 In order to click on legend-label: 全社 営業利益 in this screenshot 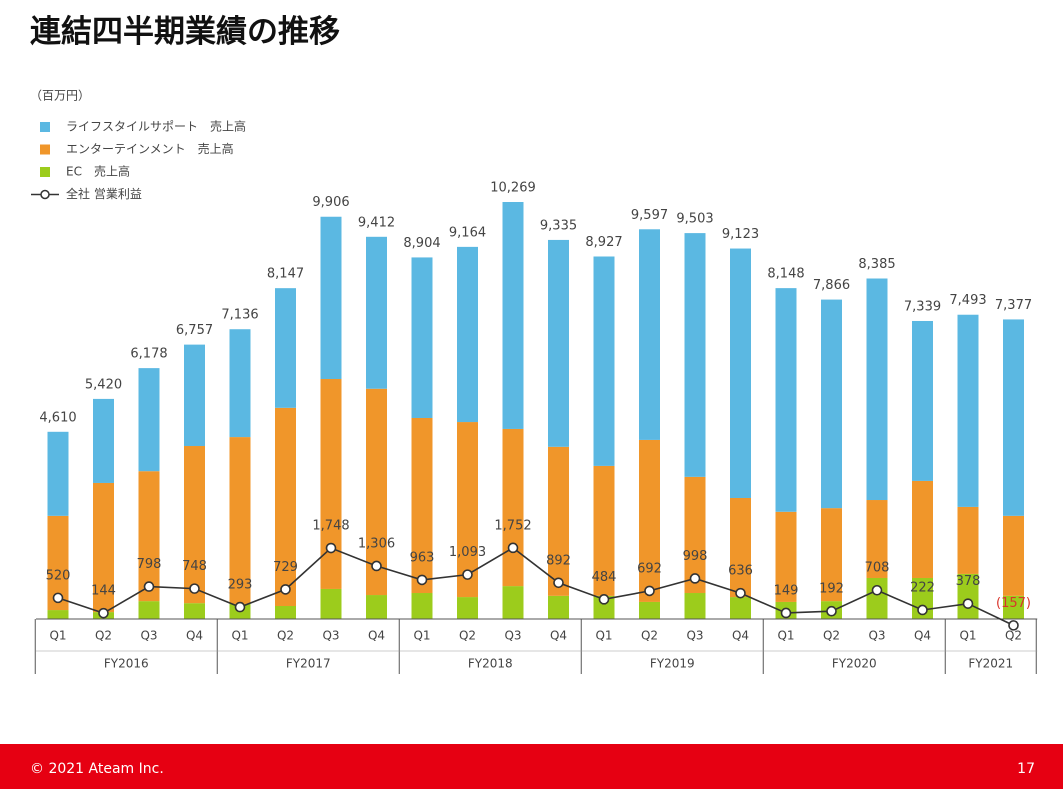, I will do `click(104, 193)`.